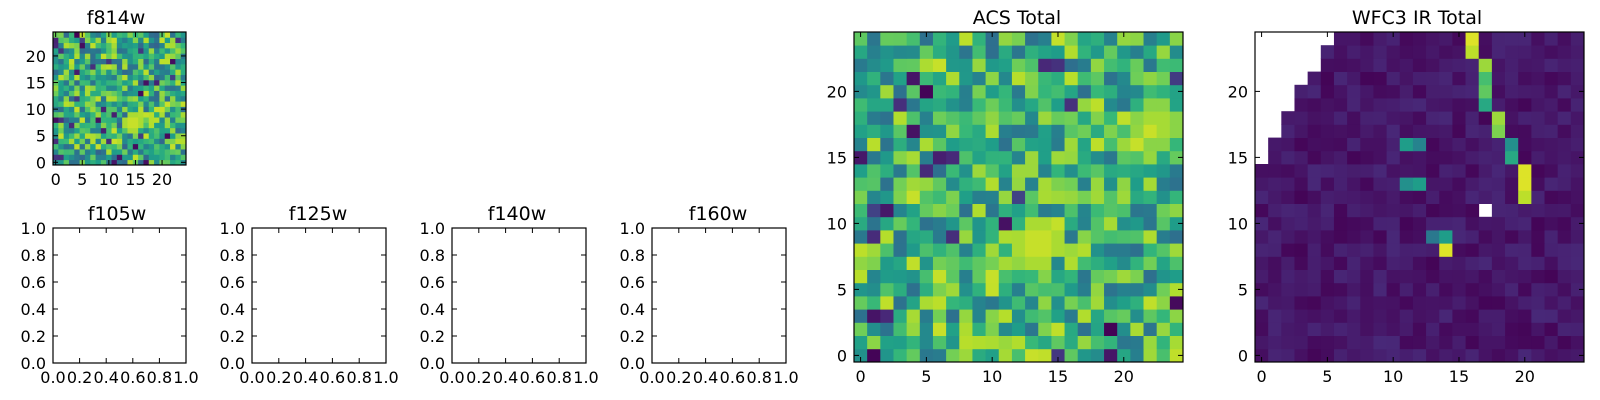  What do you see at coordinates (558, 377) in the screenshot?
I see `x-tick-label: 0.8` at bounding box center [558, 377].